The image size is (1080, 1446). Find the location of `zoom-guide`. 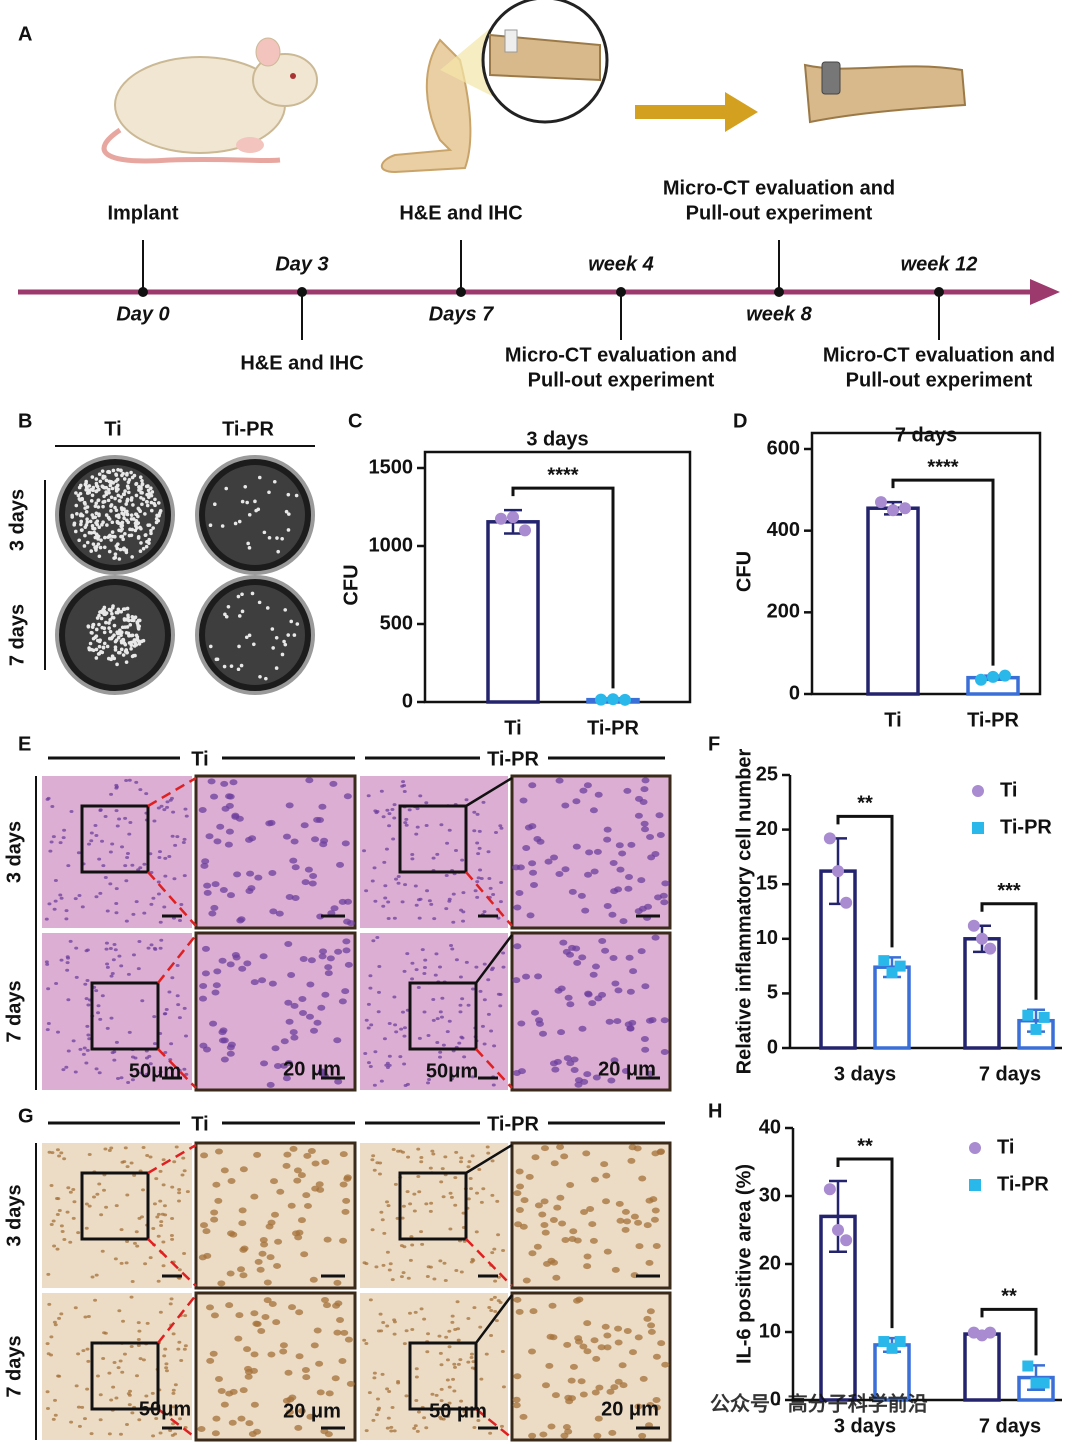

zoom-guide is located at coordinates (494, 1423).